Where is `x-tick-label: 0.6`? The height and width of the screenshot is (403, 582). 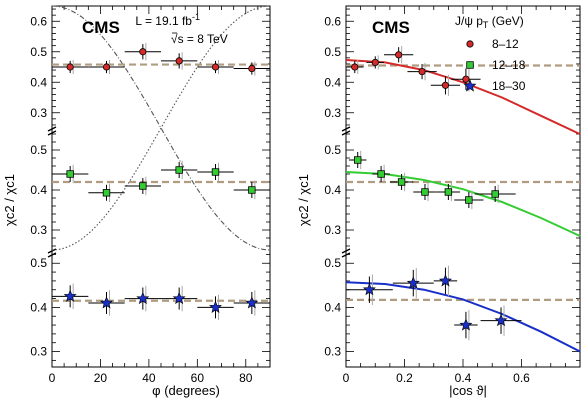
x-tick-label: 0.6 is located at coordinates (521, 378).